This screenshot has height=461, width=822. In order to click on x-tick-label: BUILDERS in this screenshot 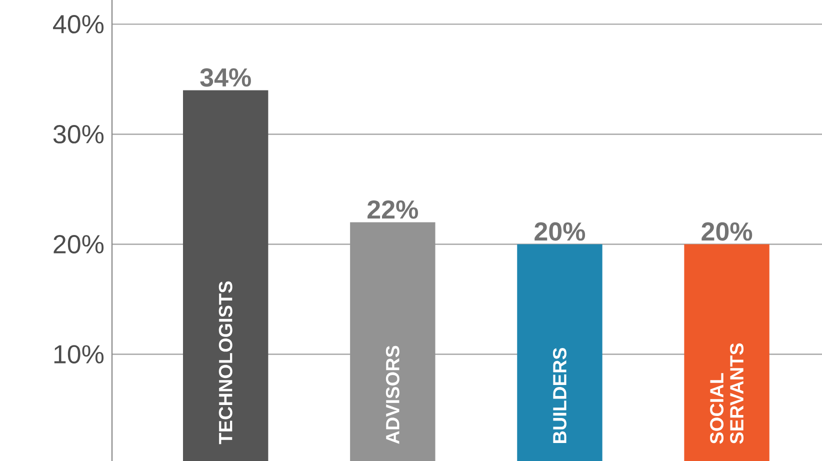, I will do `click(559, 396)`.